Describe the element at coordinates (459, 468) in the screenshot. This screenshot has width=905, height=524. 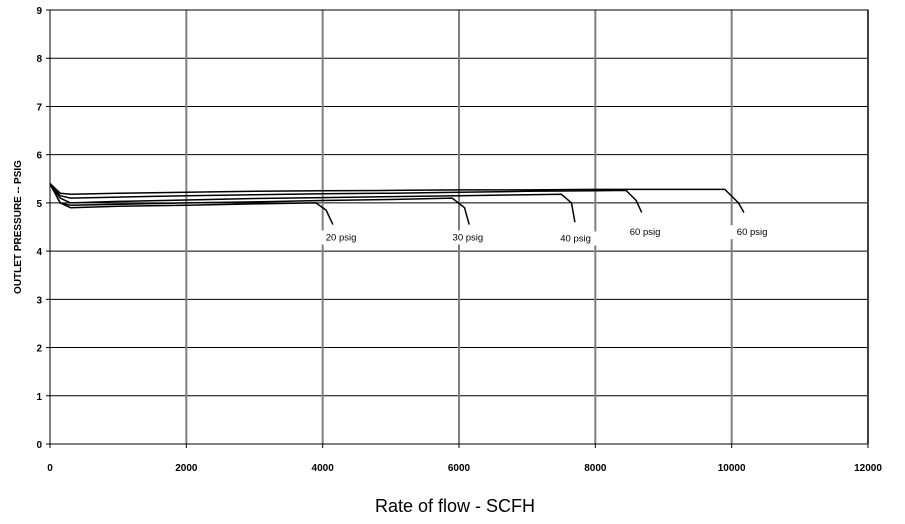
I see `x-tick-label: 6000` at that location.